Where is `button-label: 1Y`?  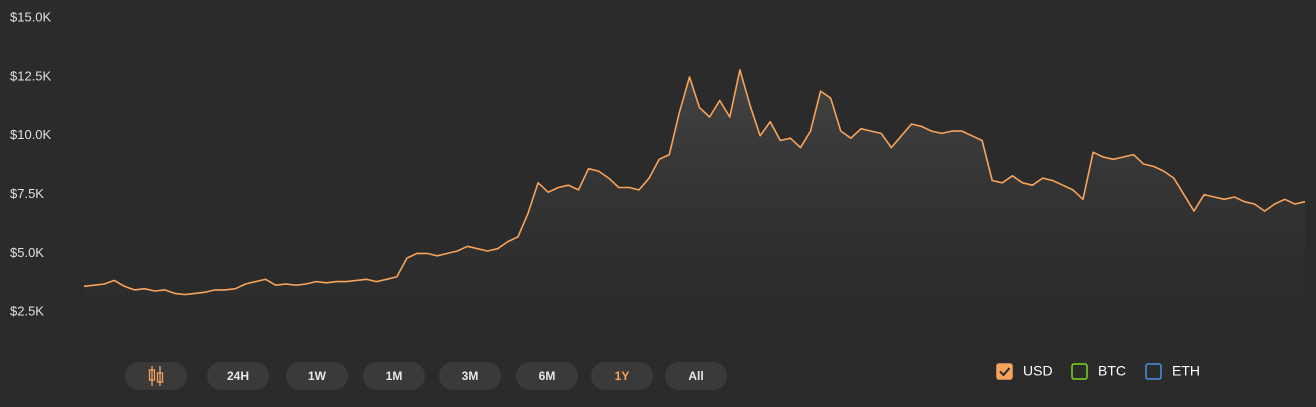 button-label: 1Y is located at coordinates (622, 376).